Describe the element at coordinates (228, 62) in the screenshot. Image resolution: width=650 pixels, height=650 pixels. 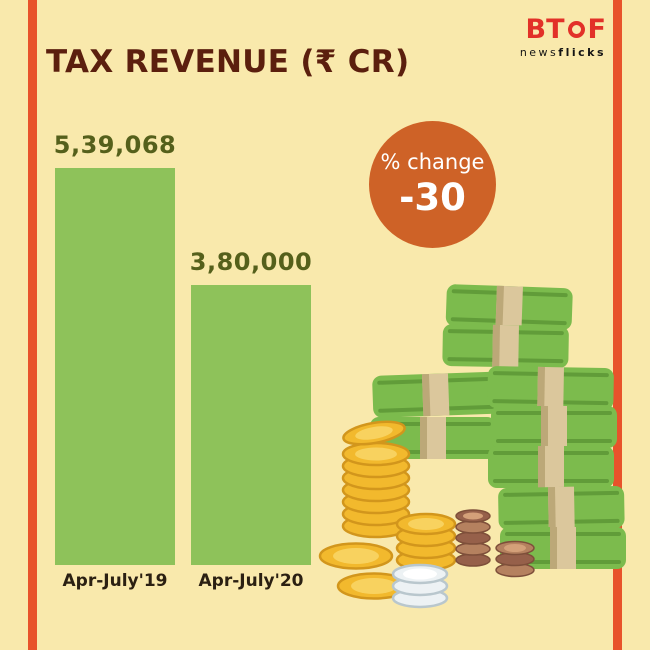
I see `page-title: TAX REVENUE (₹ CR)` at that location.